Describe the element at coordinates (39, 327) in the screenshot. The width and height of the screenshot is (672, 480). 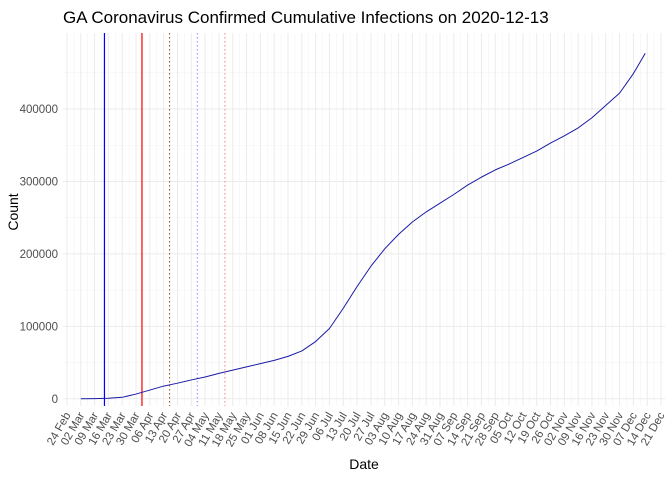
I see `y-tick-label: 100000` at that location.